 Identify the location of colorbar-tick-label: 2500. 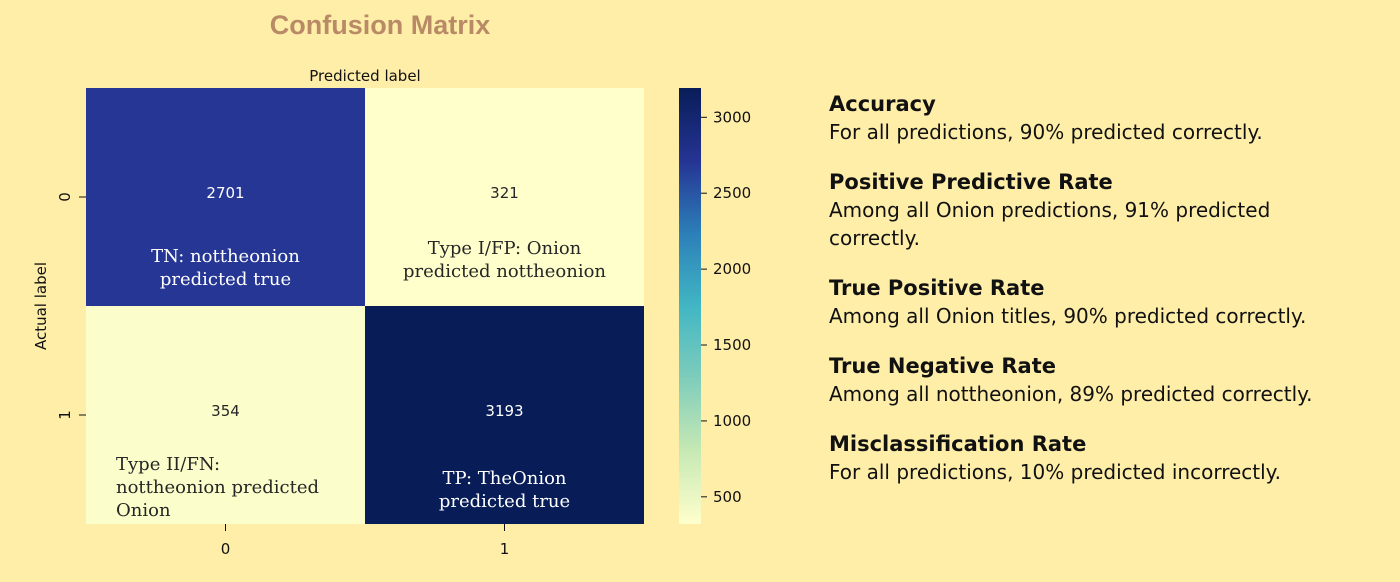
(732, 193).